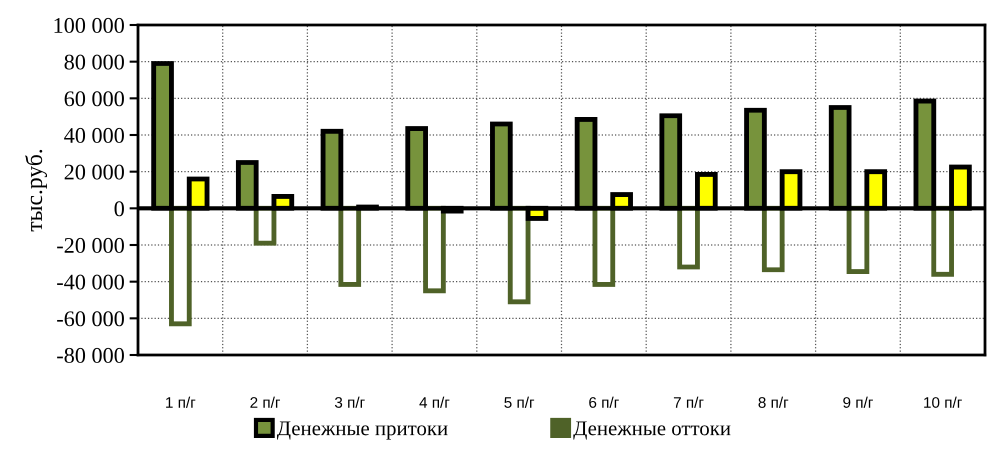 This screenshot has height=450, width=987. I want to click on y-tick-label: 40 000, so click(94, 135).